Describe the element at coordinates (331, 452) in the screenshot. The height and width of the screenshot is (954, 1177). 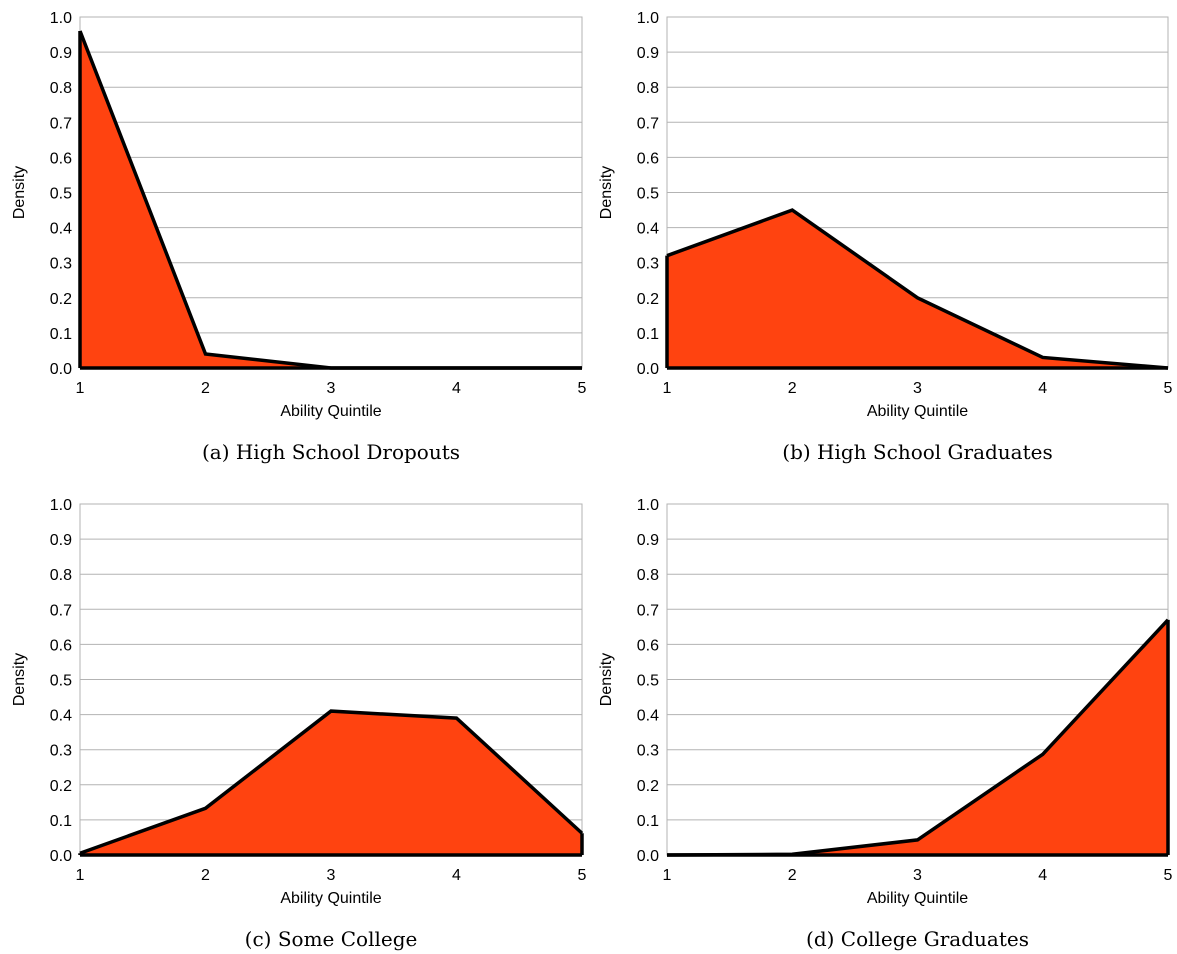
I see `chart-a-caption: (a) High School Dropouts` at that location.